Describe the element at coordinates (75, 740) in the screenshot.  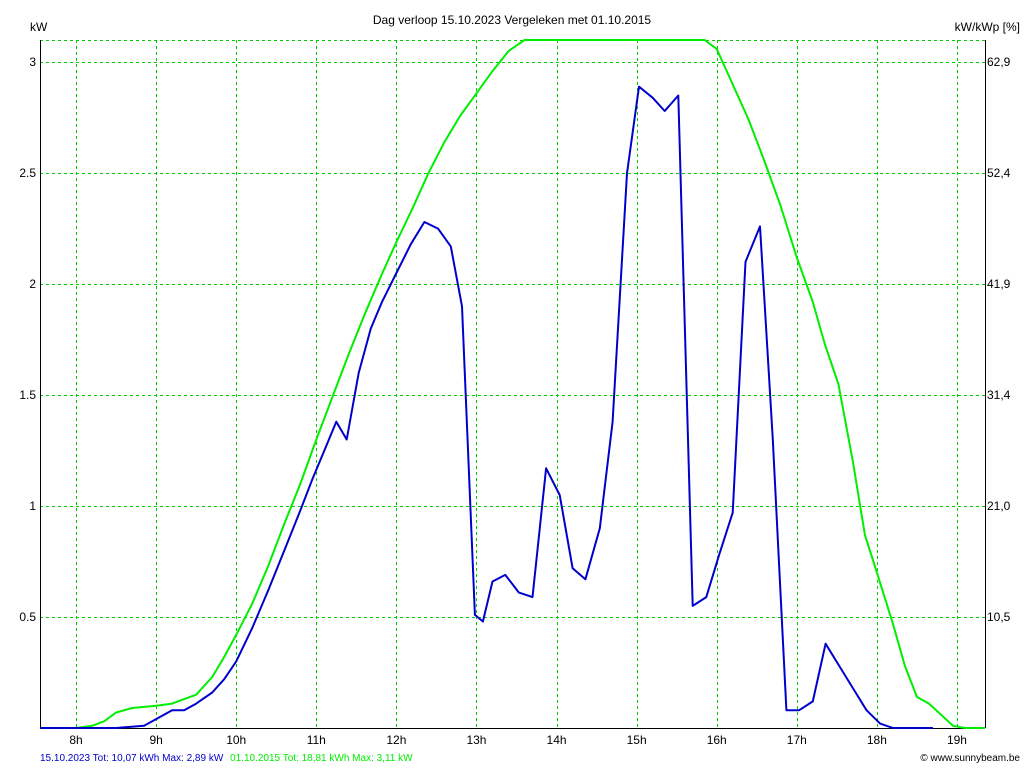
I see `x-tick-label: 8h` at that location.